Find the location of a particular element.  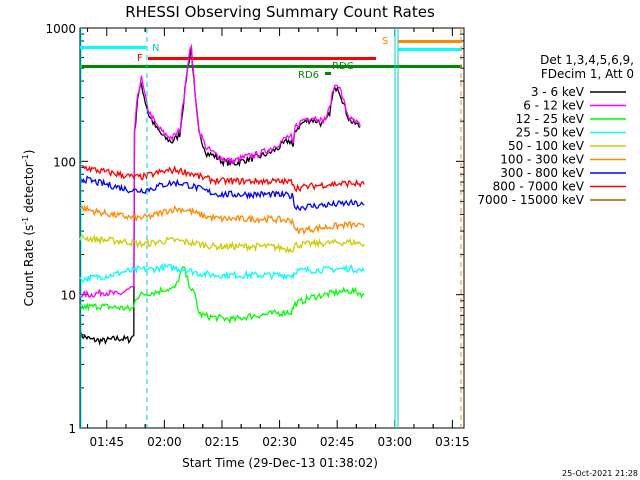

x-tick-label: 02:45 is located at coordinates (337, 442).